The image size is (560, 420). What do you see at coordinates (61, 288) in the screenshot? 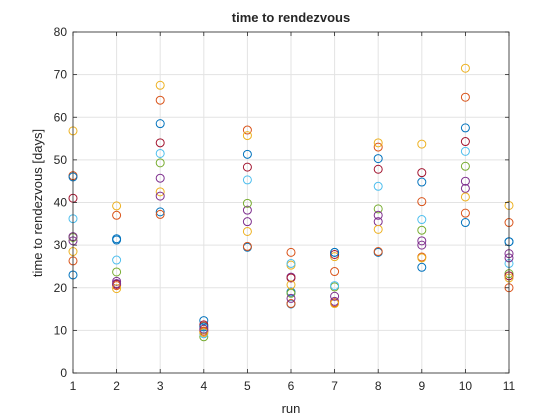
I see `y-tick-label: 20` at bounding box center [61, 288].